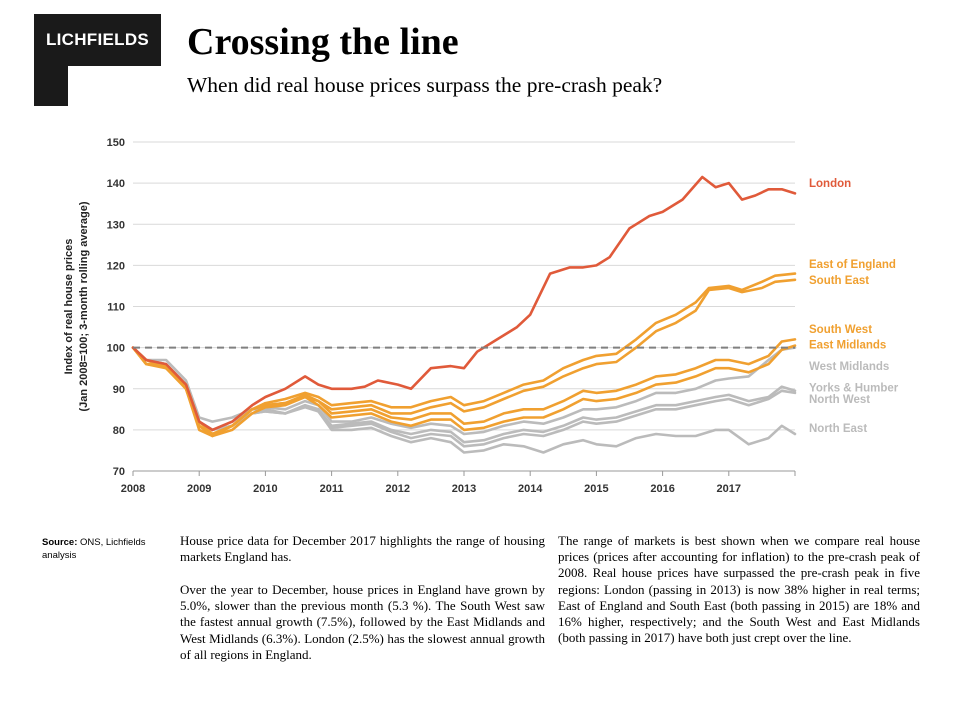  What do you see at coordinates (116, 308) in the screenshot?
I see `y-tick-label: 110` at bounding box center [116, 308].